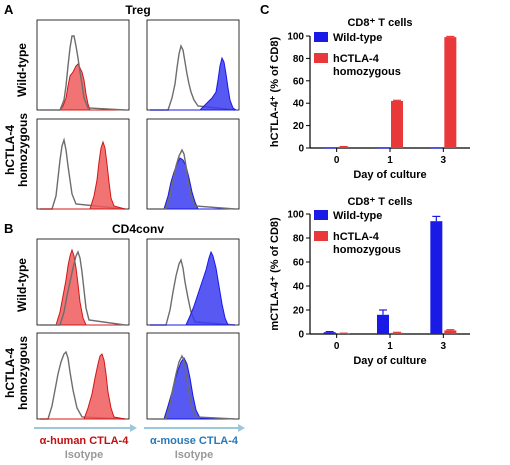  What do you see at coordinates (23, 150) in the screenshot?
I see `panel-a-row-label-homozygous-line2: homozygous` at bounding box center [23, 150].